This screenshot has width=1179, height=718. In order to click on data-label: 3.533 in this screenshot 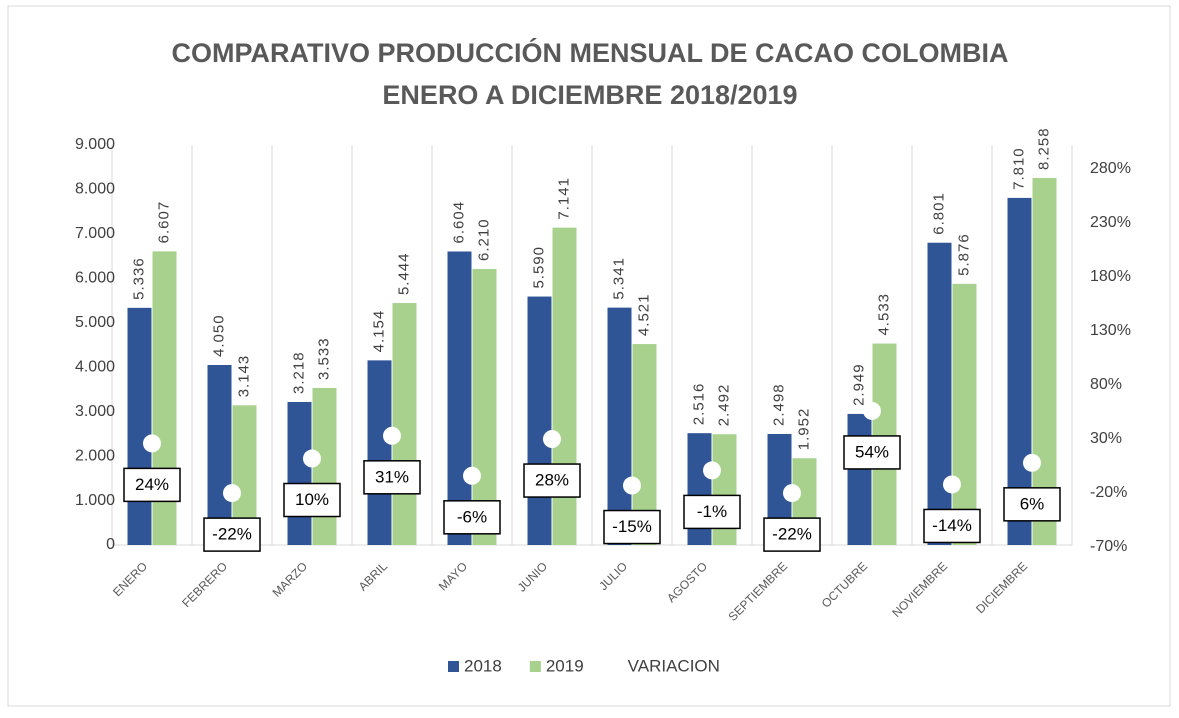, I will do `click(323, 358)`.